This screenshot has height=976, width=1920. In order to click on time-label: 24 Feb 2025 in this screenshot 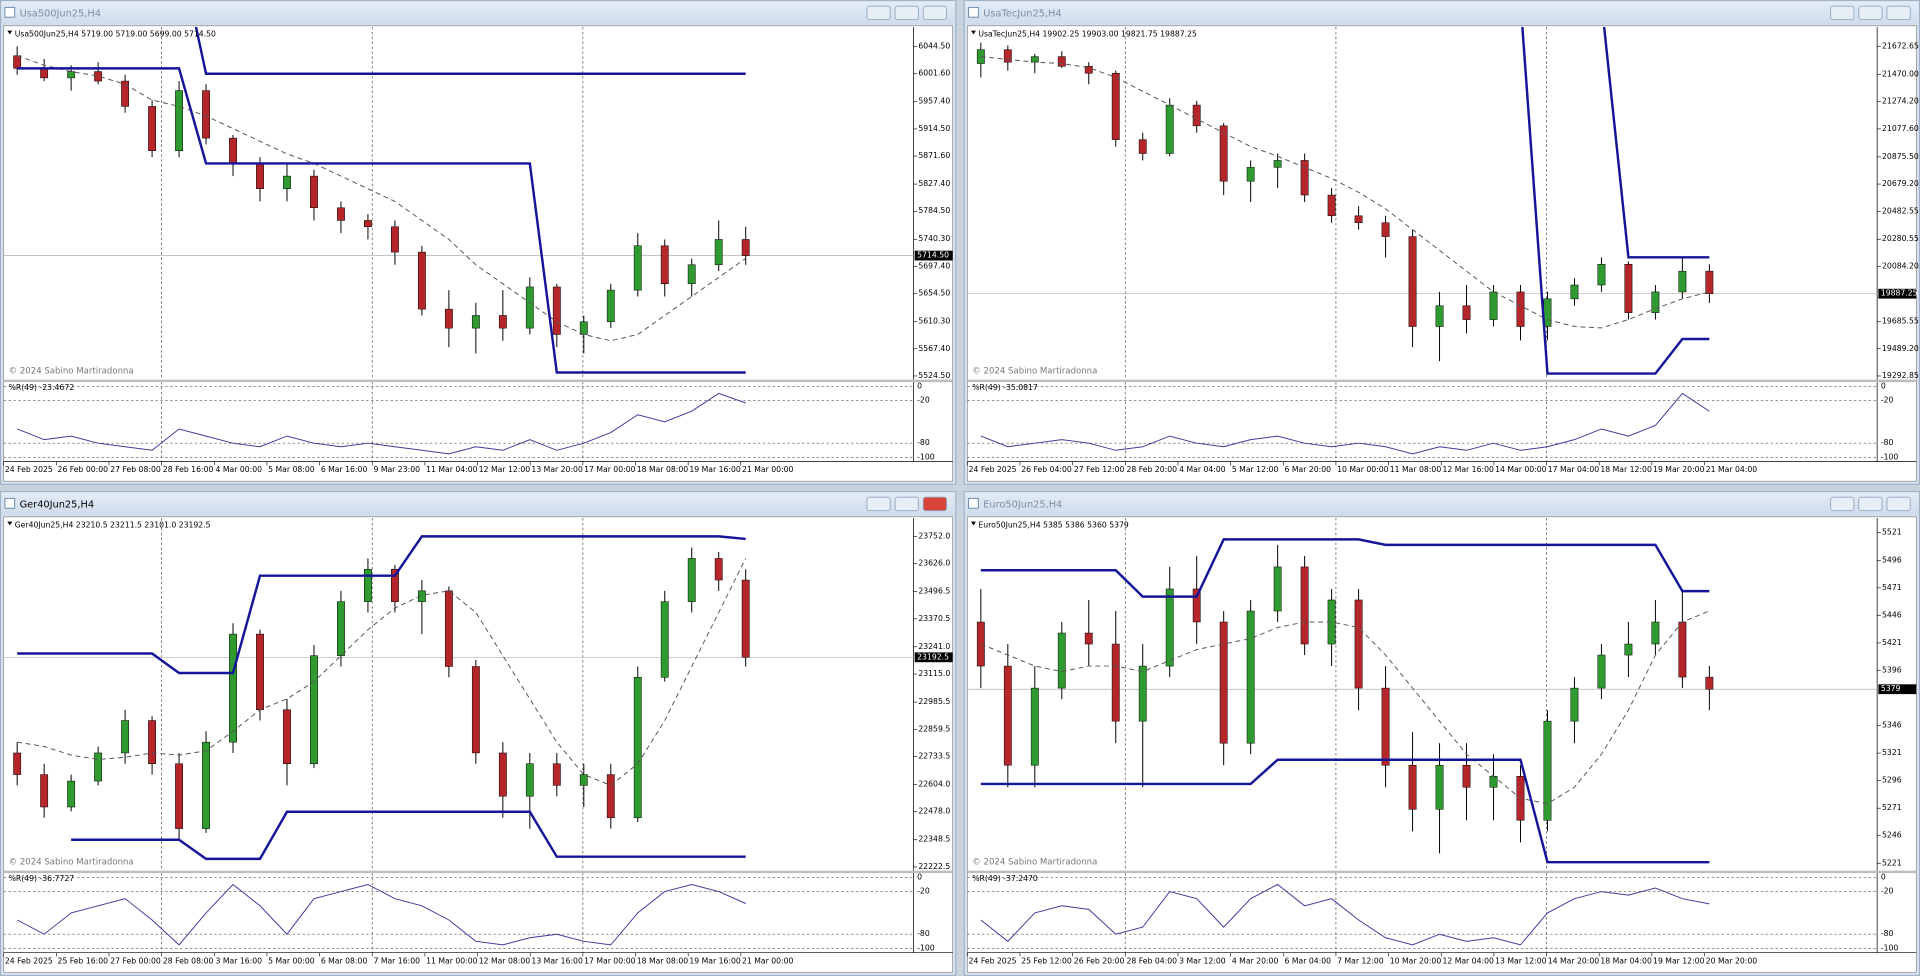, I will do `click(29, 960)`.